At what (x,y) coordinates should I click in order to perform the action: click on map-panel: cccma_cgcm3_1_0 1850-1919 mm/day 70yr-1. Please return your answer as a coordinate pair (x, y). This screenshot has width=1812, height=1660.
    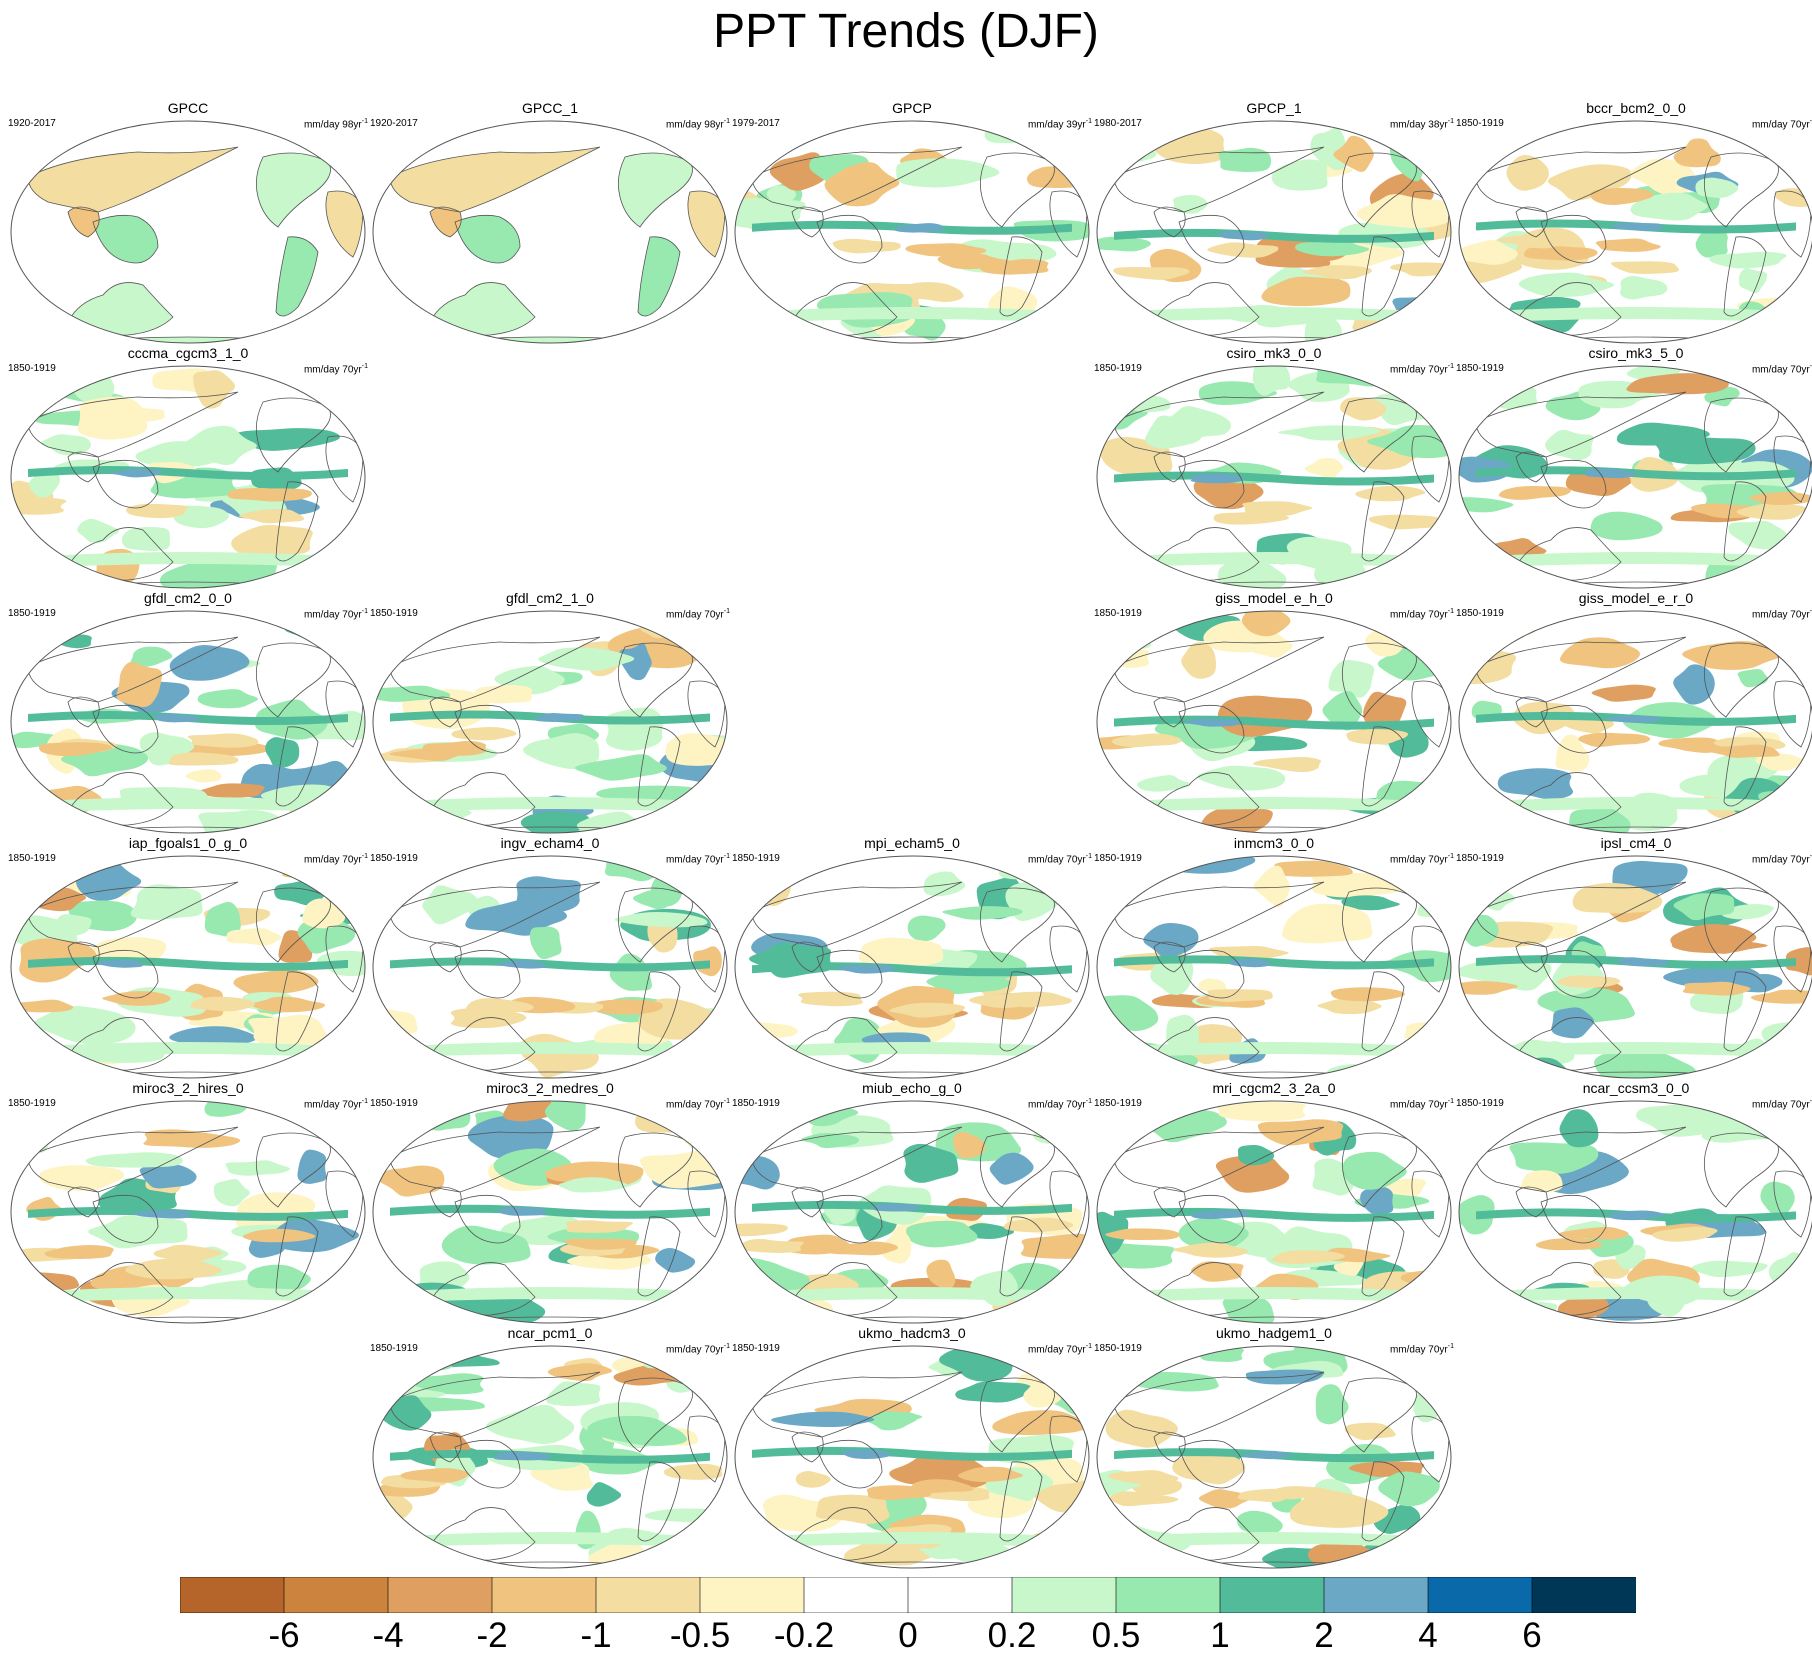
    Looking at the image, I should click on (188, 467).